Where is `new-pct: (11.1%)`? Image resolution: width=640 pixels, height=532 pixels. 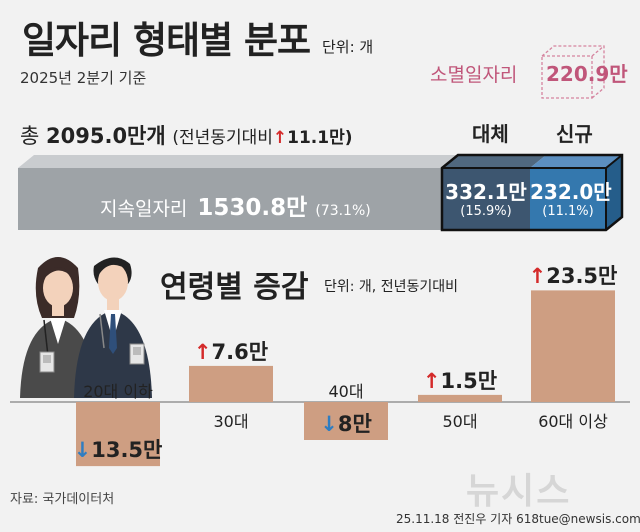 new-pct: (11.1%) is located at coordinates (568, 211).